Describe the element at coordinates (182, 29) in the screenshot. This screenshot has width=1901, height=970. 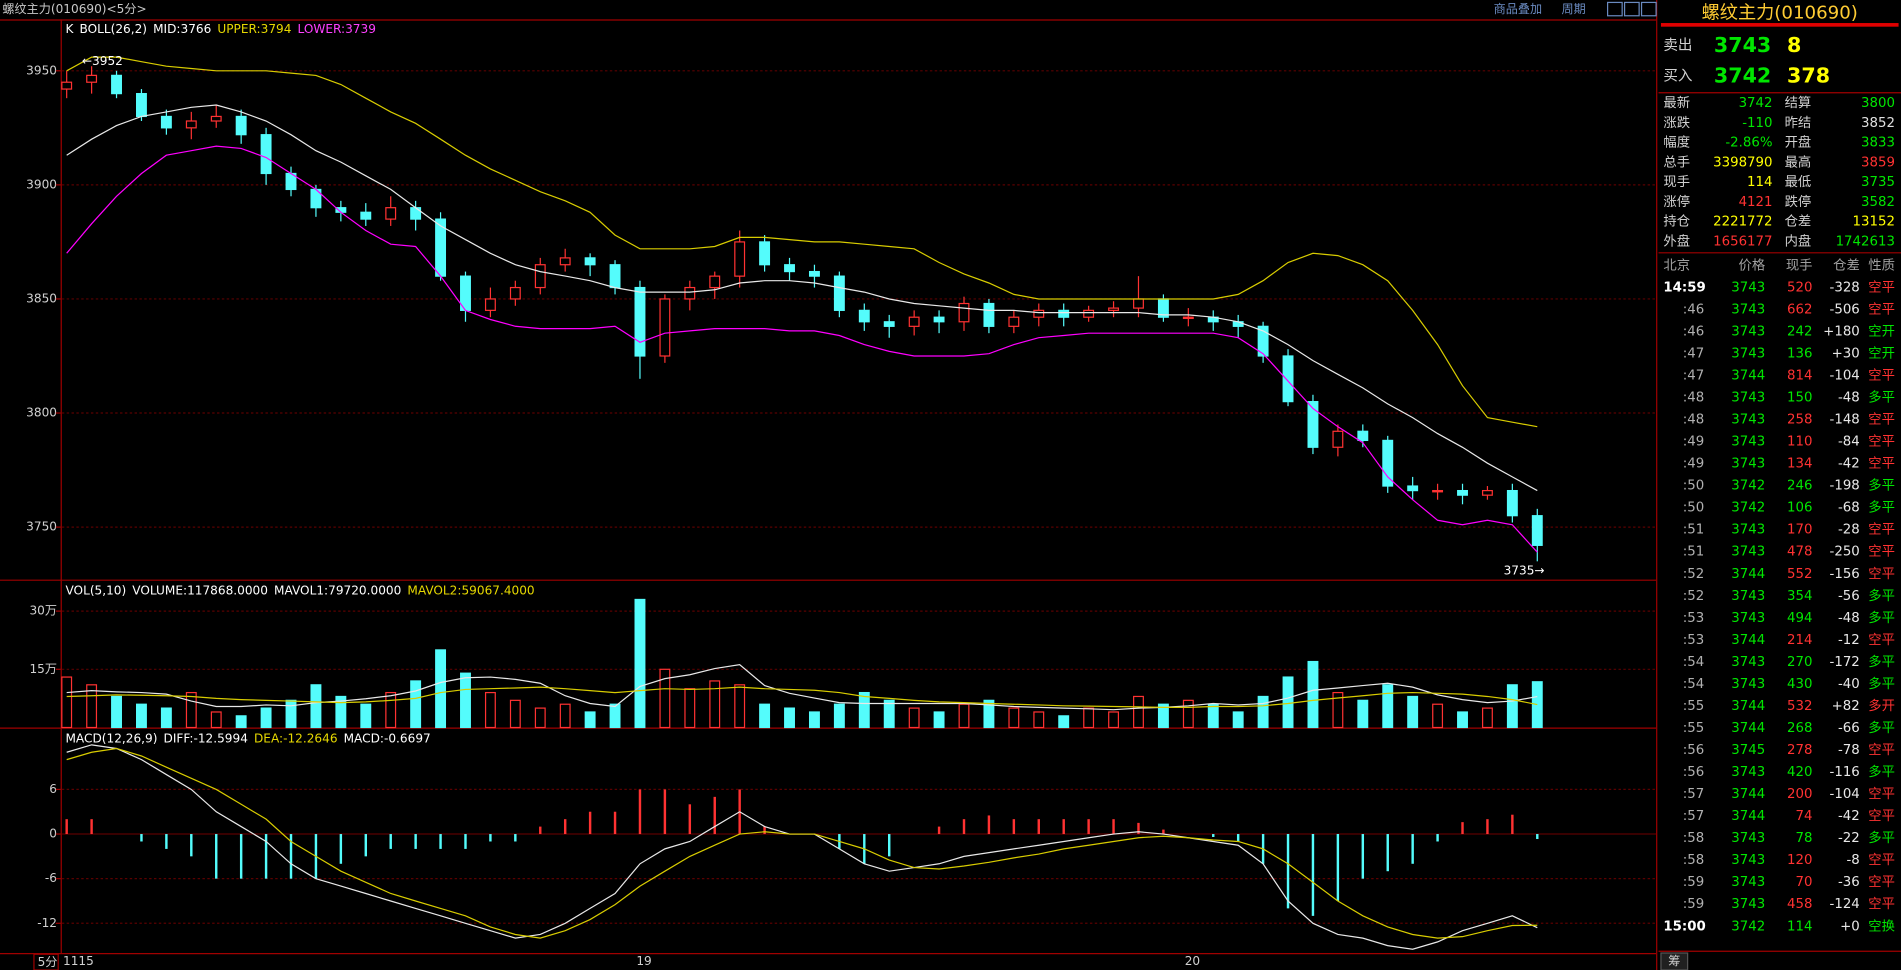
I see `indicator-header-part: MID:3766` at that location.